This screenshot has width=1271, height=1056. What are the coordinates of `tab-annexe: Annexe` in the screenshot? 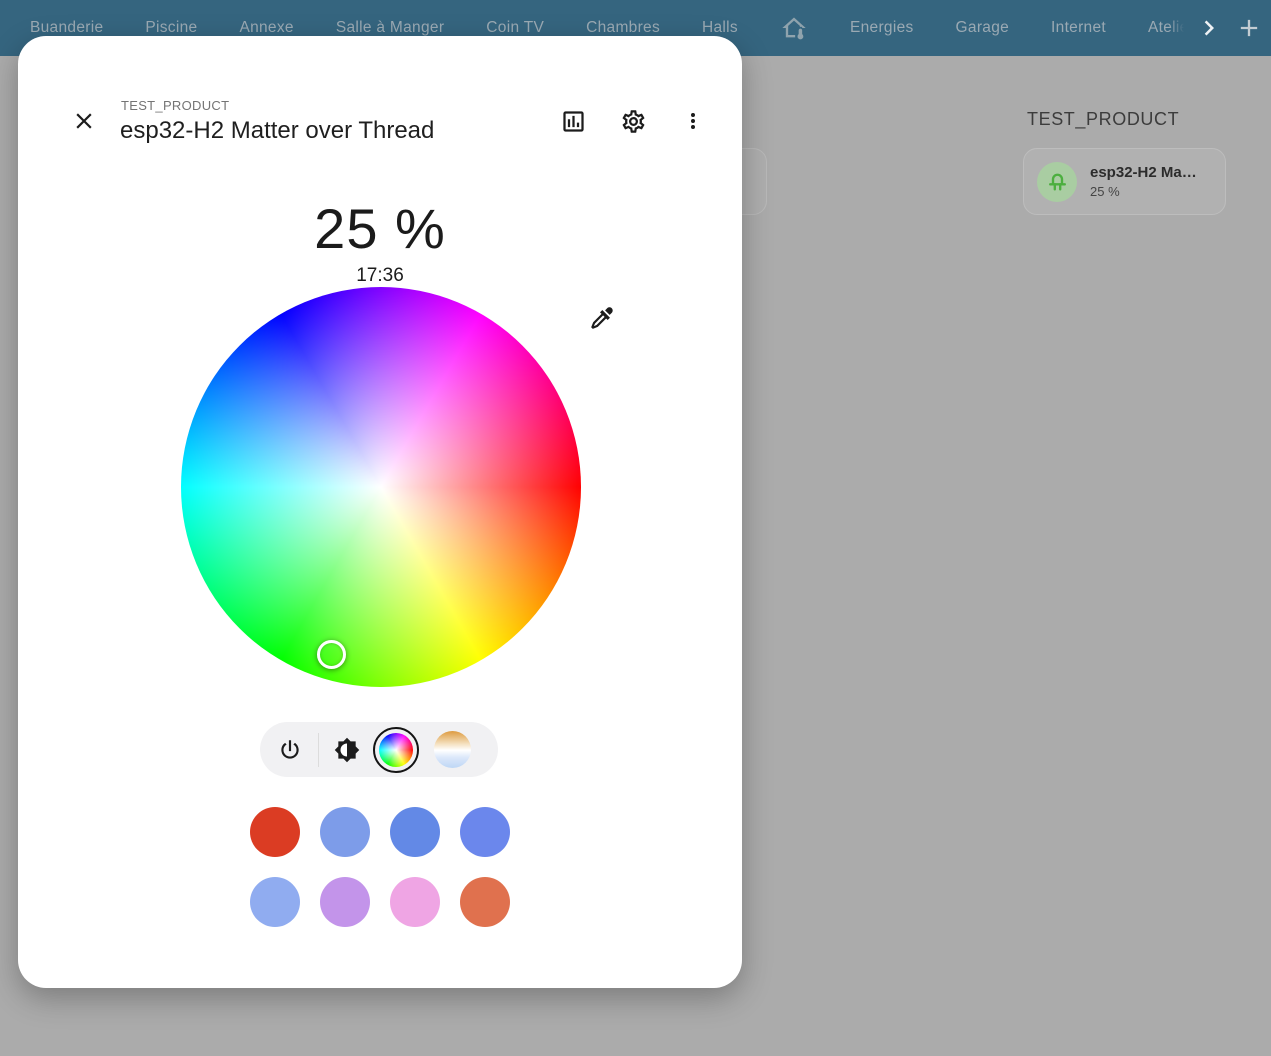 It's located at (266, 27).